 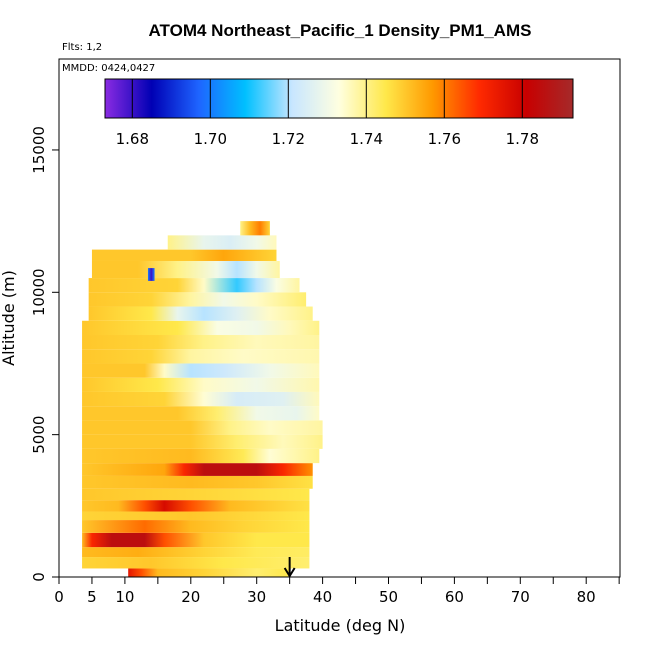 What do you see at coordinates (288, 139) in the screenshot?
I see `colorbar-tick-label: 1.72` at bounding box center [288, 139].